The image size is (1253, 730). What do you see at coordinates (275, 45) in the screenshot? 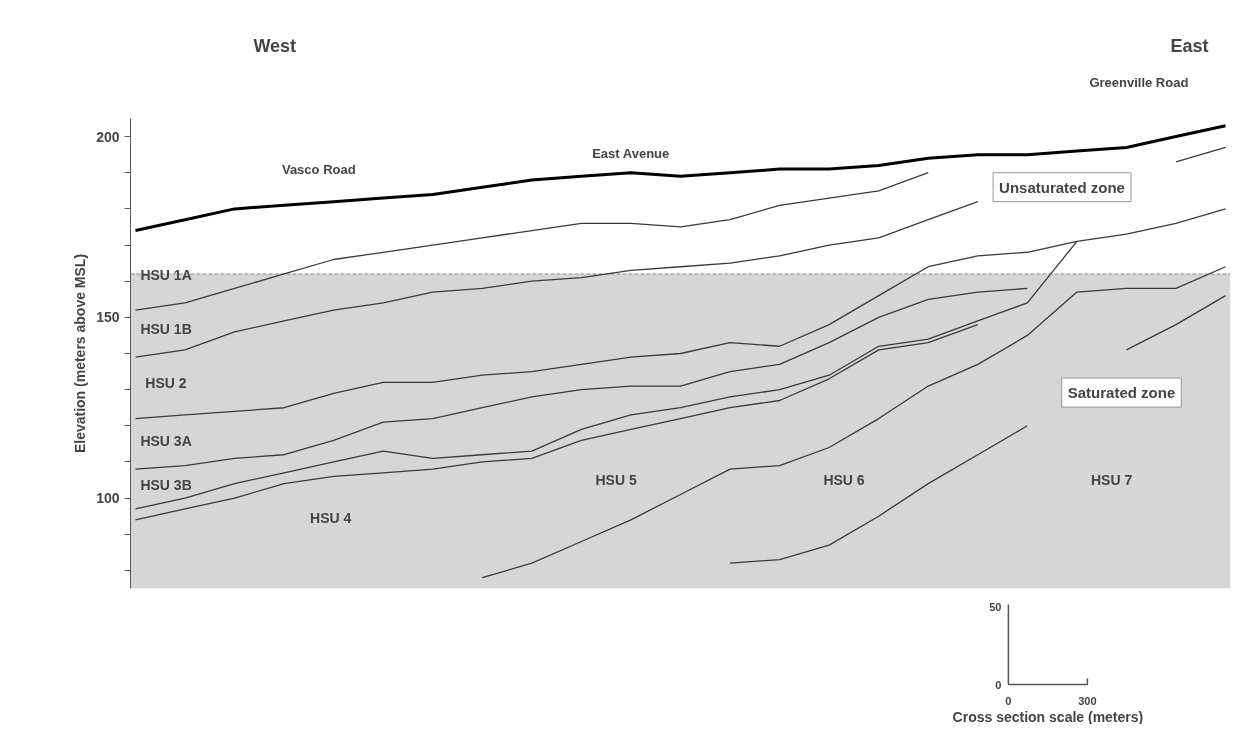
I see `text: West` at bounding box center [275, 45].